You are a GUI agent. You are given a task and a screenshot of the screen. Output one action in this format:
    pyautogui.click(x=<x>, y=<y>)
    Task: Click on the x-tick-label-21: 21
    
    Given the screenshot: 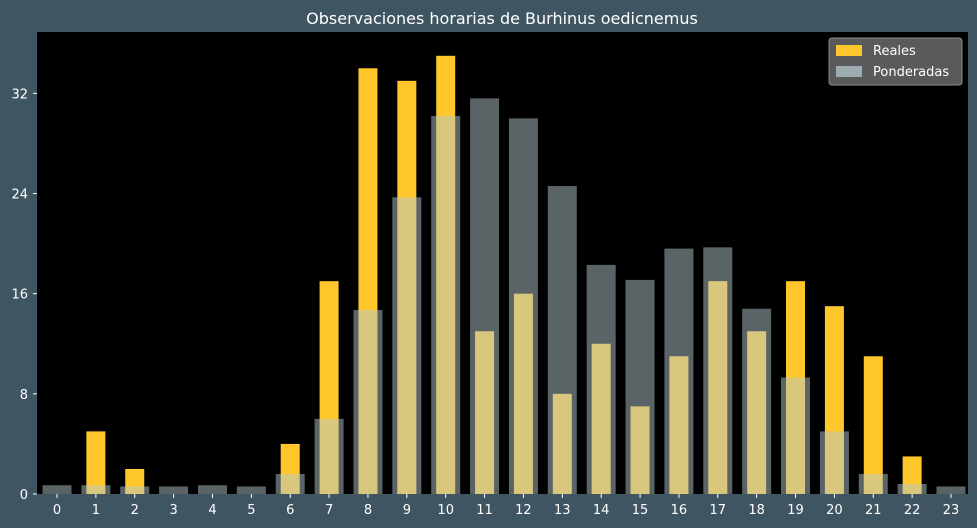 What is the action you would take?
    pyautogui.click(x=873, y=510)
    